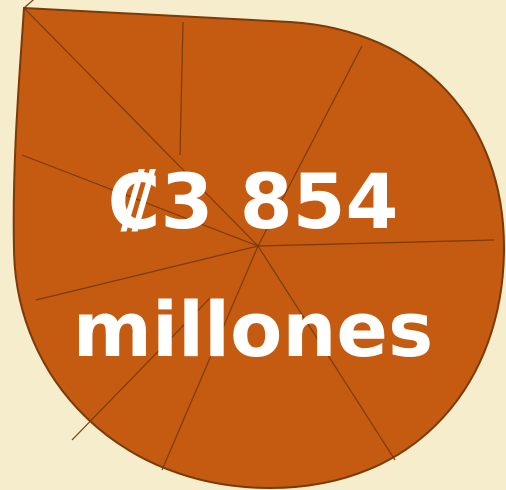 This screenshot has width=506, height=490. I want to click on amount-unit: millones, so click(253, 329).